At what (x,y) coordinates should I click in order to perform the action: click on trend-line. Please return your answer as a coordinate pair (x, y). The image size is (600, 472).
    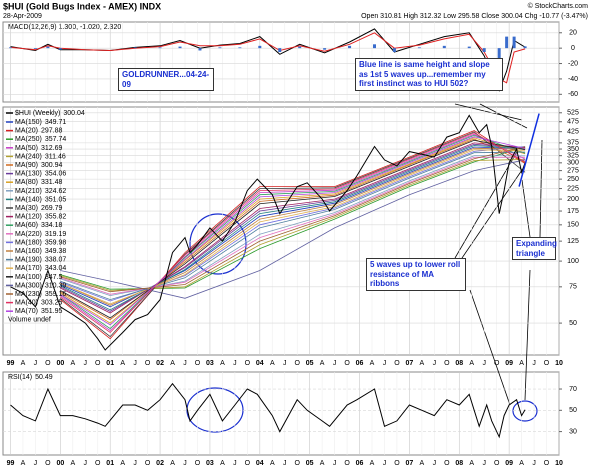
    Looking at the image, I should click on (529, 150).